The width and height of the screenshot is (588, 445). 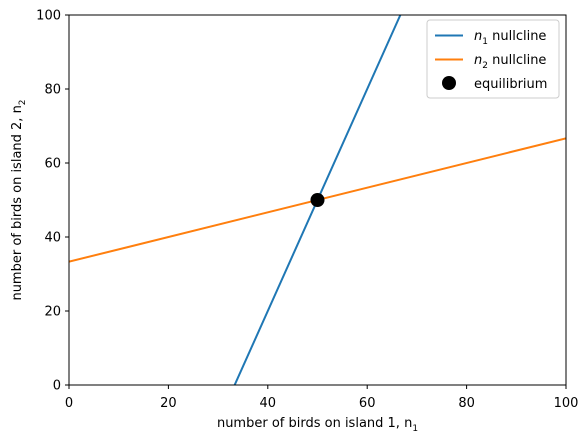 I want to click on x-axis-ticks: 0 20 40 60 80 100, so click(x=322, y=398).